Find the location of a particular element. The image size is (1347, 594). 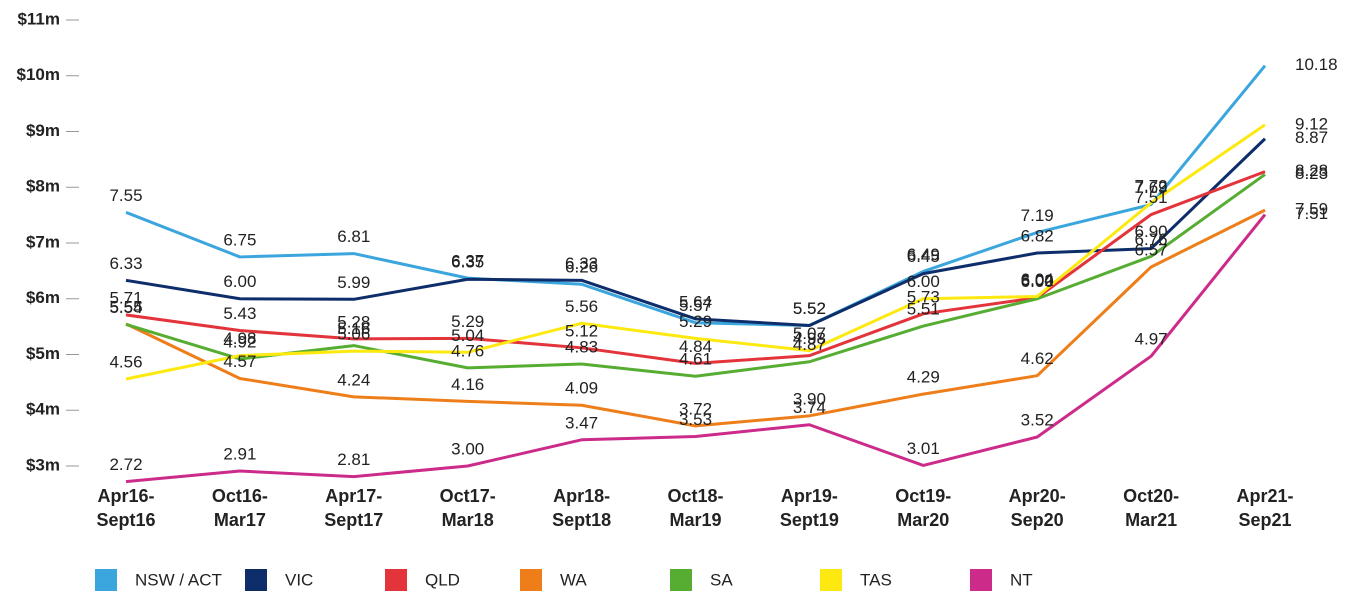

x-tick-label: Oct17- Mar18 is located at coordinates (467, 508).